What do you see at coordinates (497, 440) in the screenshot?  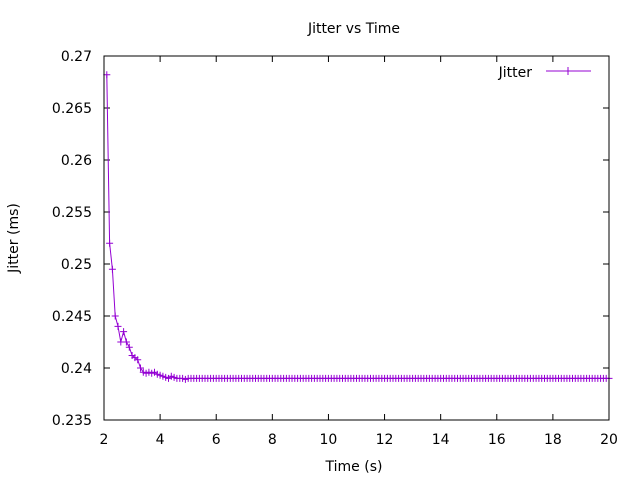 I see `x-tick-label: 16` at bounding box center [497, 440].